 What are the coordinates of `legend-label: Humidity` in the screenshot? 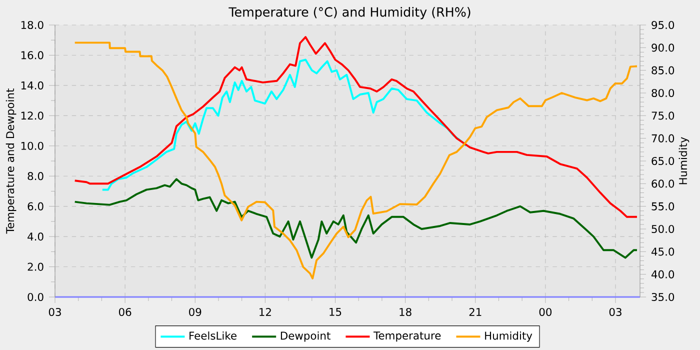 It's located at (508, 336).